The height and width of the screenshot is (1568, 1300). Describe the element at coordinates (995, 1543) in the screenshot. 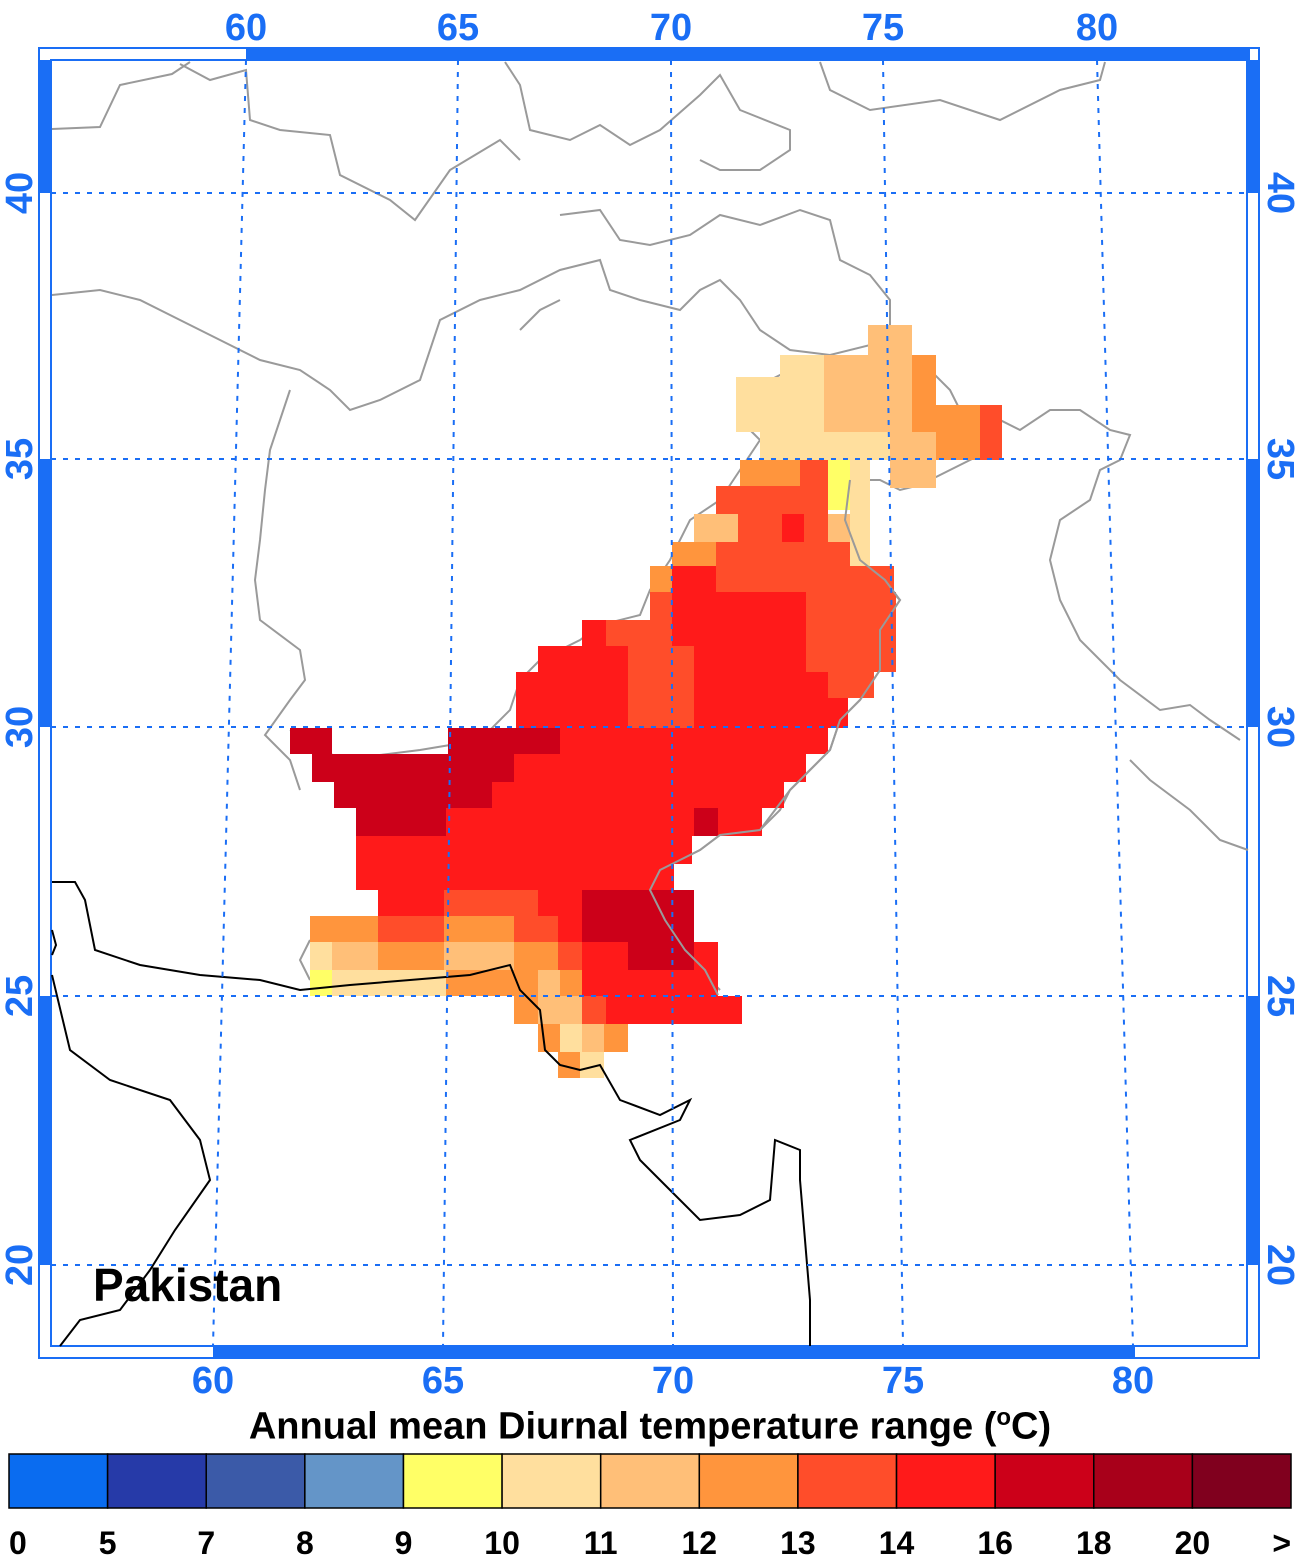

I see `colorbar-label: 16` at that location.